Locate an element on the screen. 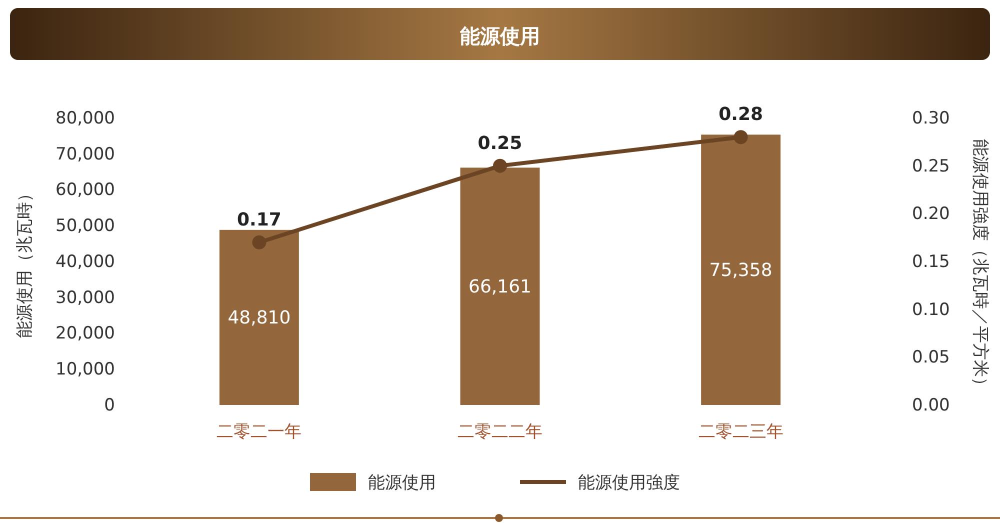 This screenshot has height=523, width=1000. data-label: 0.25 is located at coordinates (500, 143).